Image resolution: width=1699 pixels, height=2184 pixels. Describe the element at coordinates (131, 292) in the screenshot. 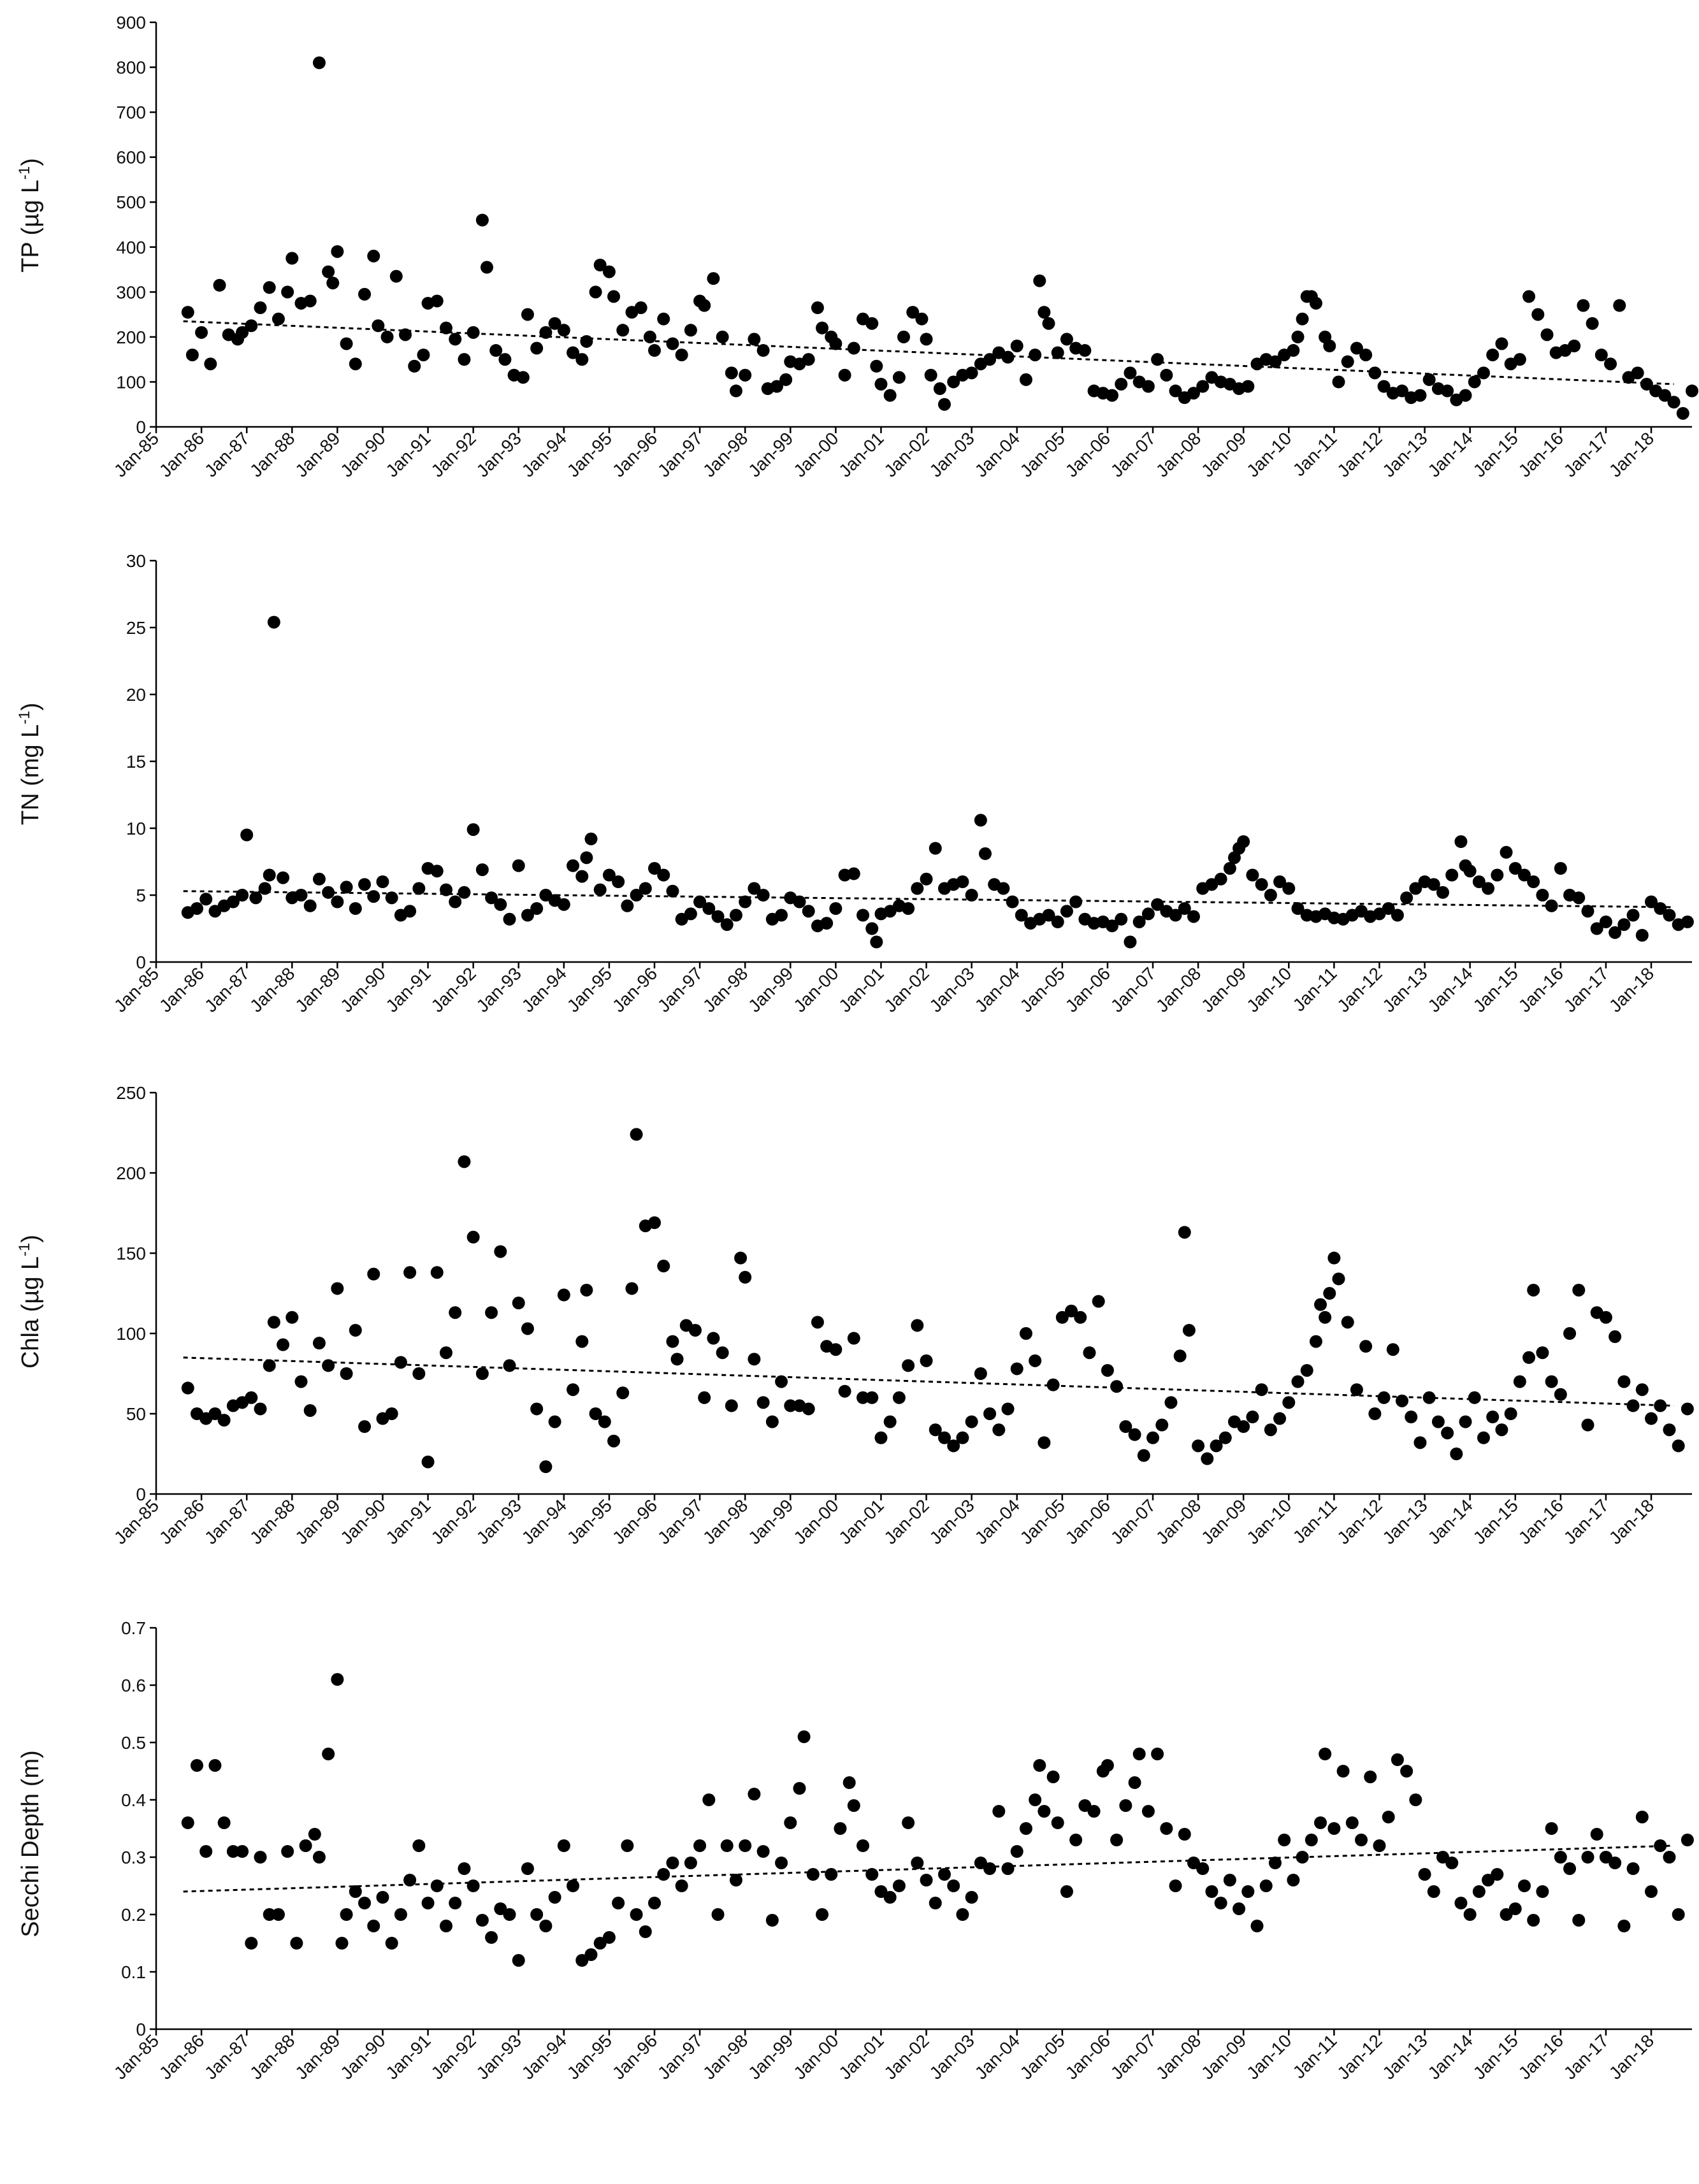

I see `tp-y-tick-label: 300` at that location.